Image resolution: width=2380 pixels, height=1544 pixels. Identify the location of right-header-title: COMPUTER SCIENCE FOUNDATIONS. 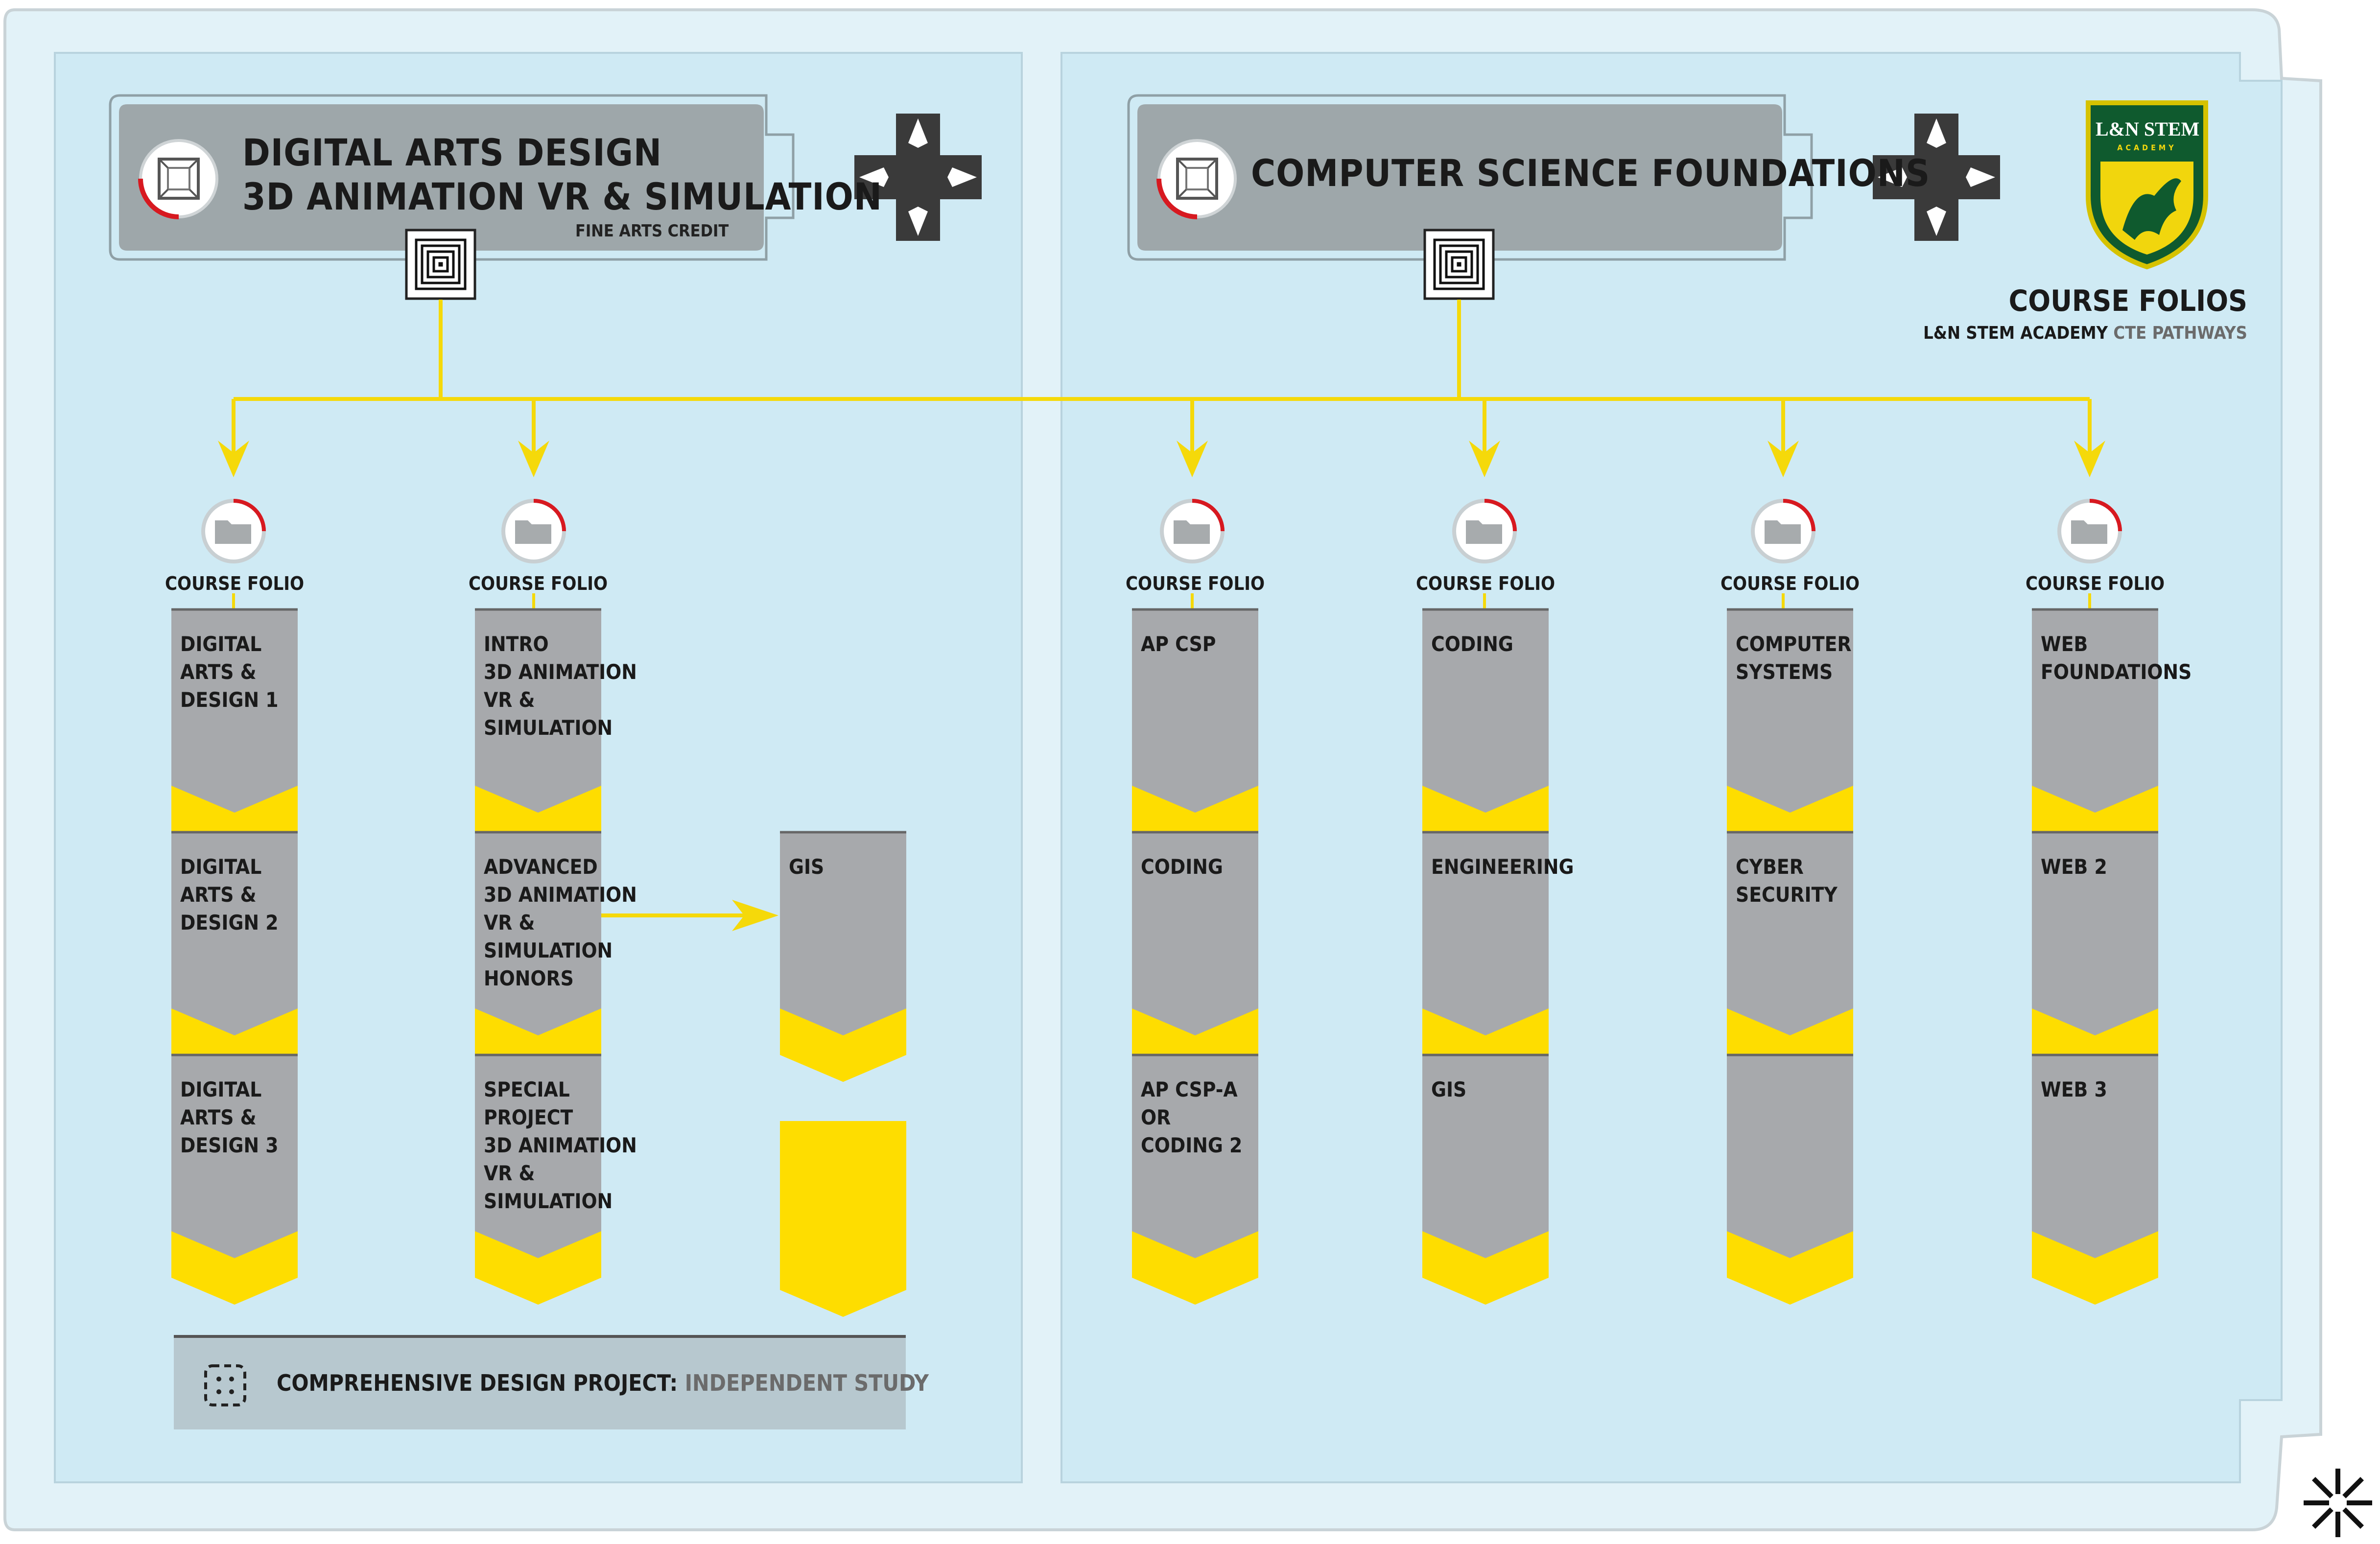
(1591, 173).